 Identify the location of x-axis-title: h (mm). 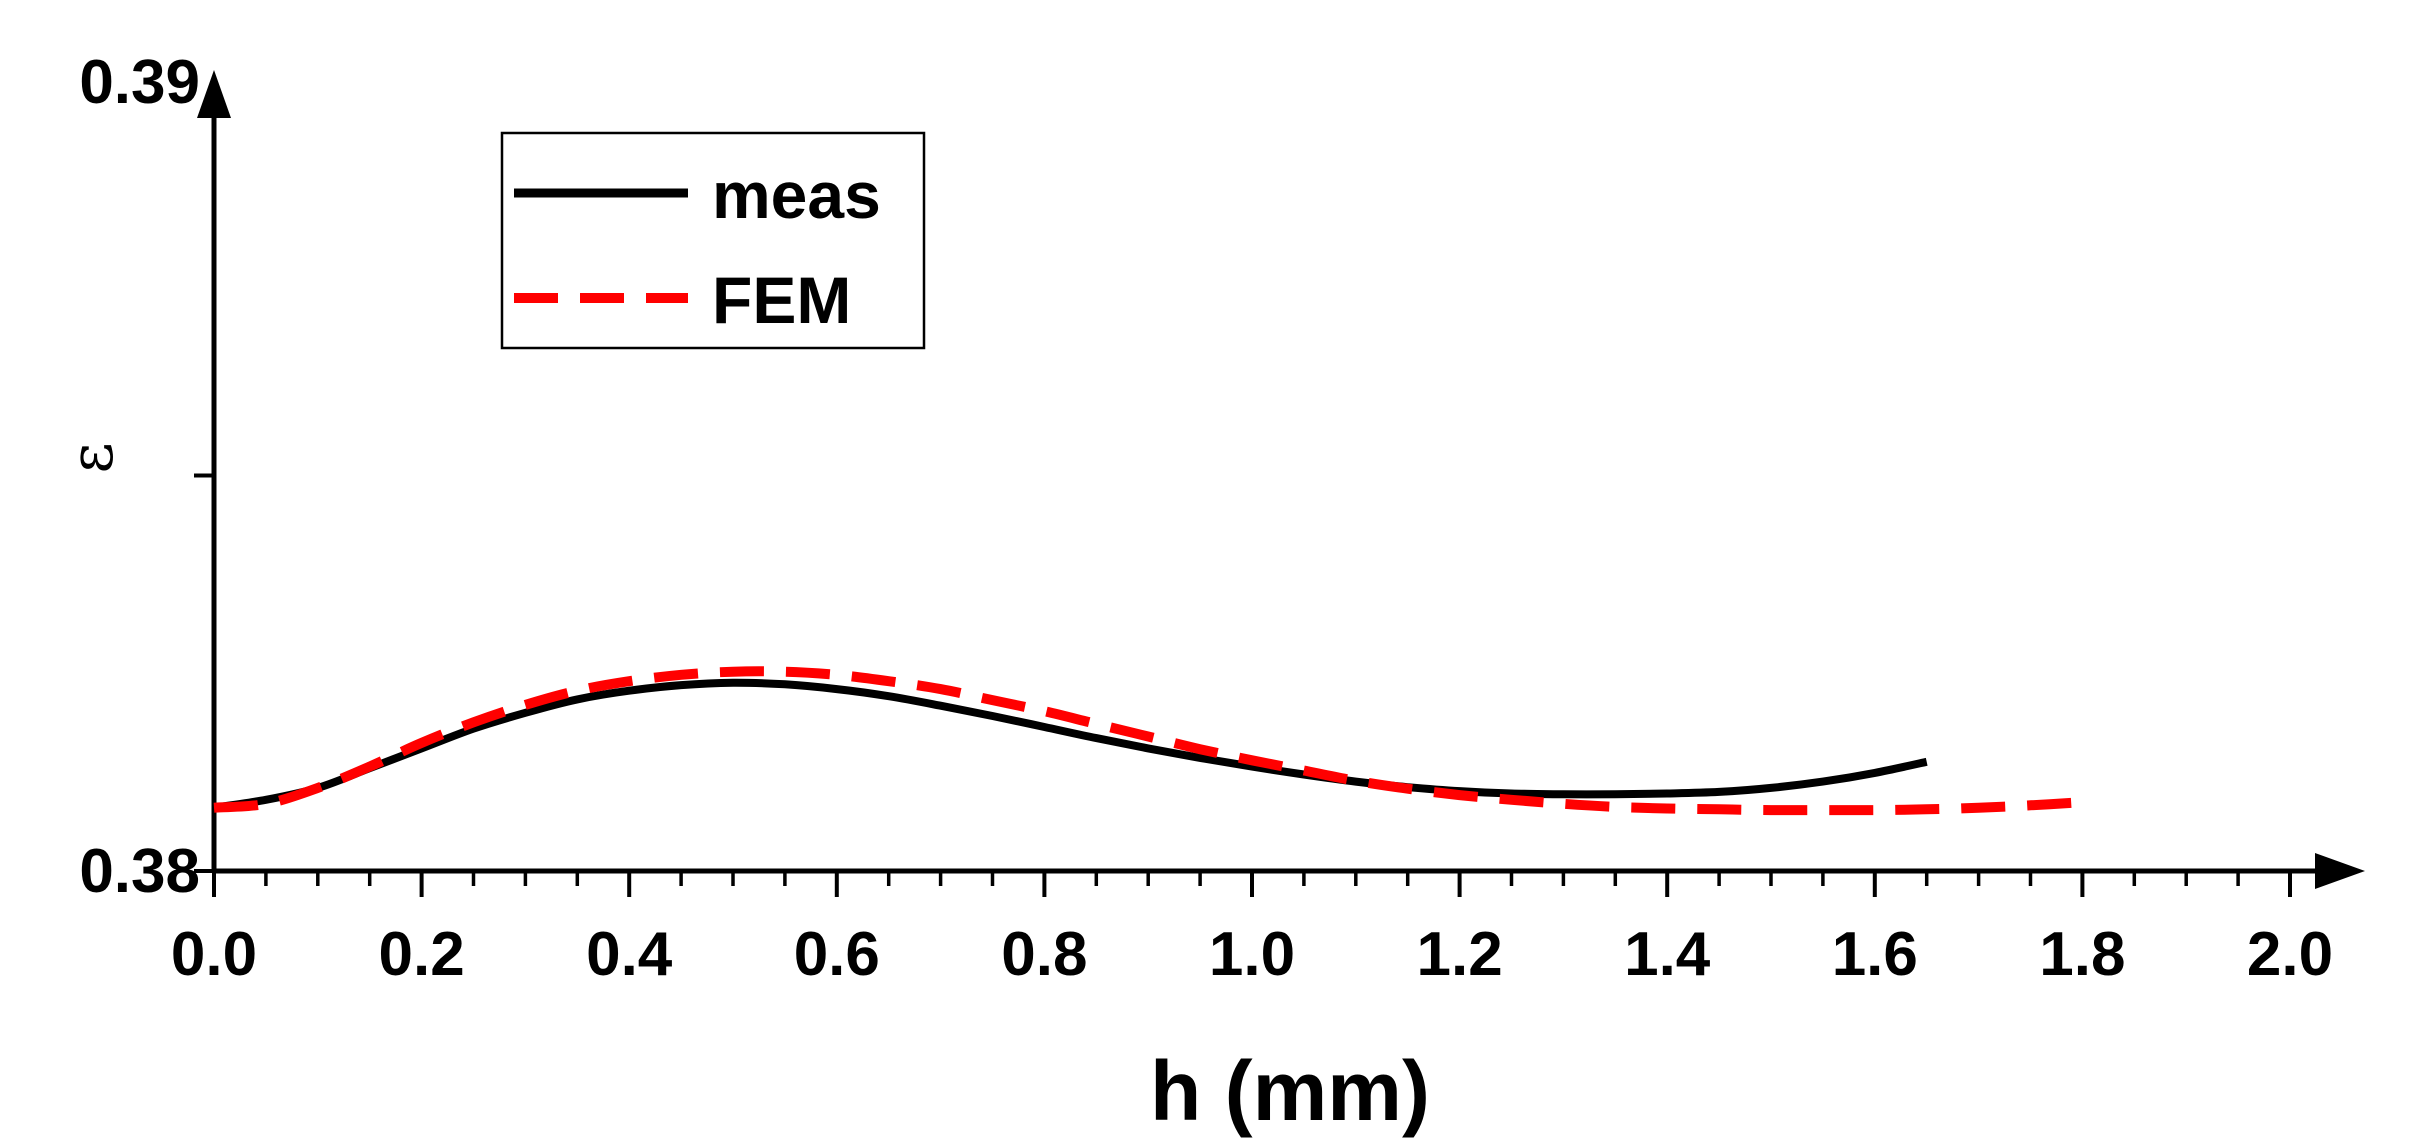
(1290, 1091).